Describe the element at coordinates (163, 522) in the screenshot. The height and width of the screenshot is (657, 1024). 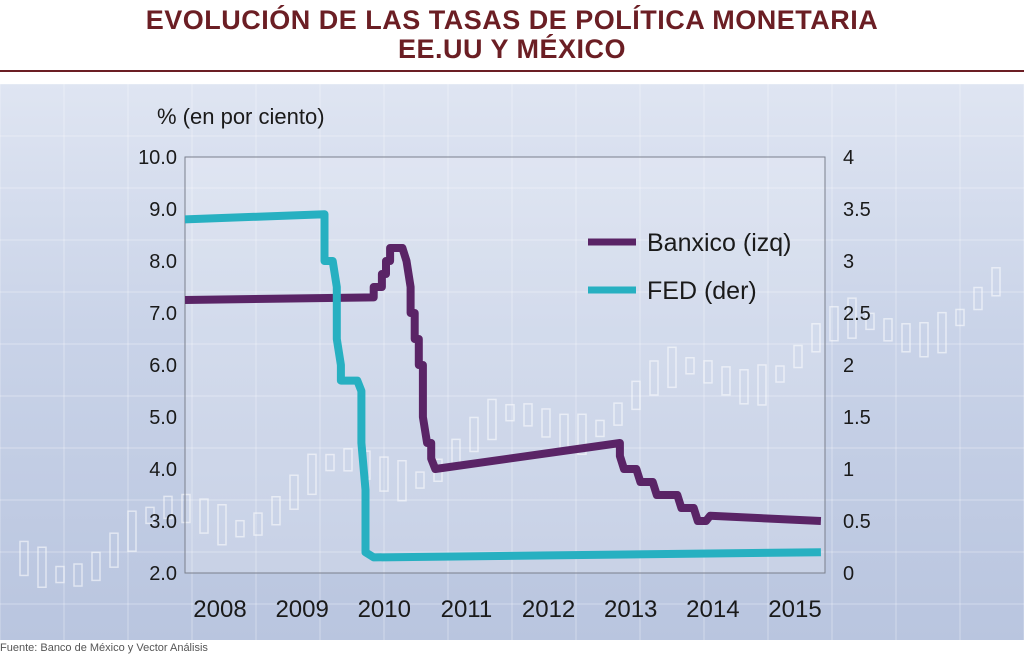
I see `y-tick-left: 3.0` at that location.